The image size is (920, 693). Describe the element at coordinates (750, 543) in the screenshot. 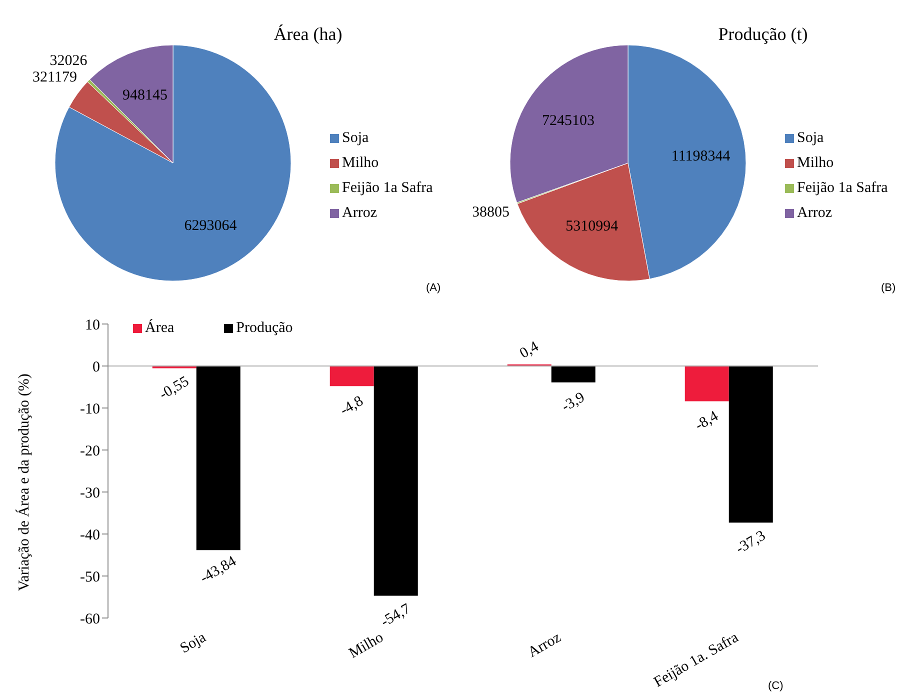

I see `data-label: -37,3` at that location.